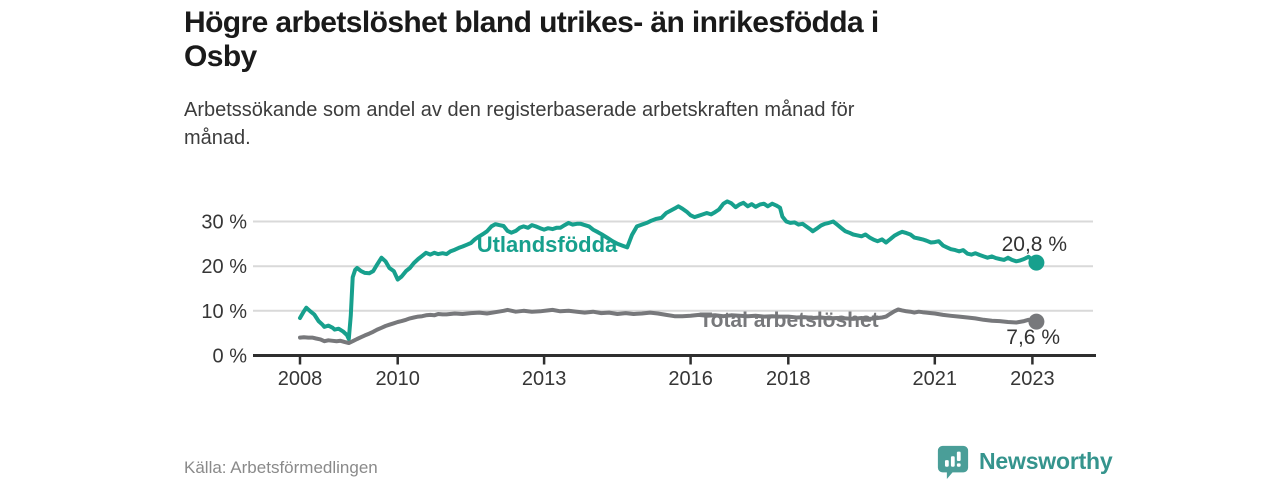 The image size is (1280, 480). I want to click on source-attribution: Källa: Arbetsförmedlingen, so click(281, 467).